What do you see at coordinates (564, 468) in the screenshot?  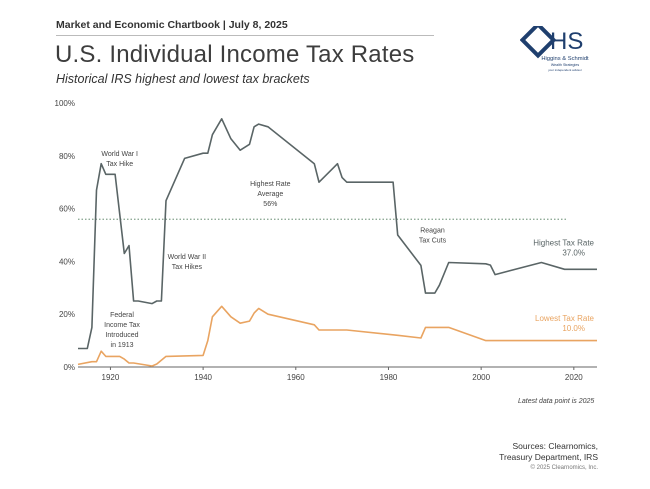 I see `copyright: © 2025 Clearnomics, Inc.` at bounding box center [564, 468].